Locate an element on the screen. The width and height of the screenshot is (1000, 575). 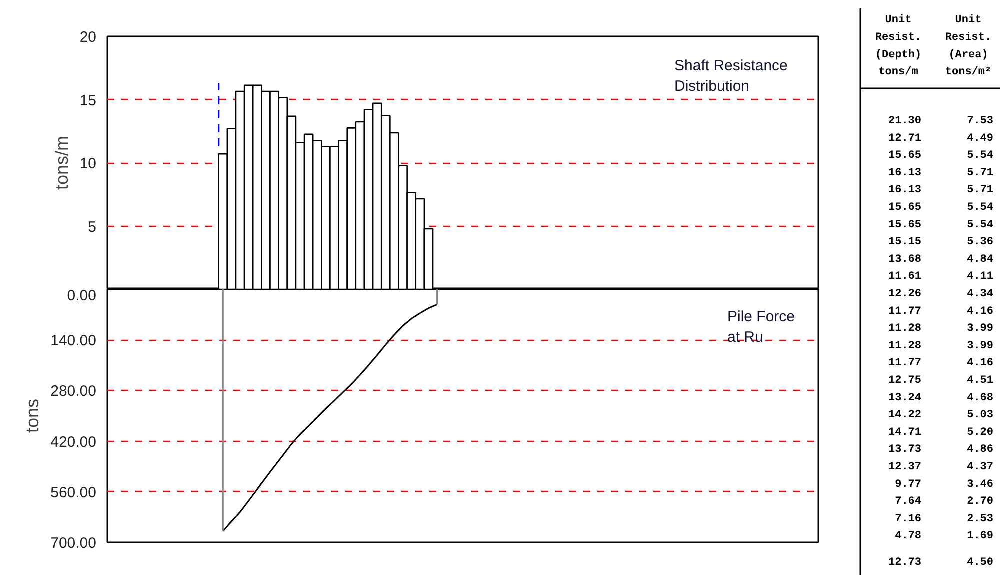
y-tick-label: 420.00 is located at coordinates (73, 442).